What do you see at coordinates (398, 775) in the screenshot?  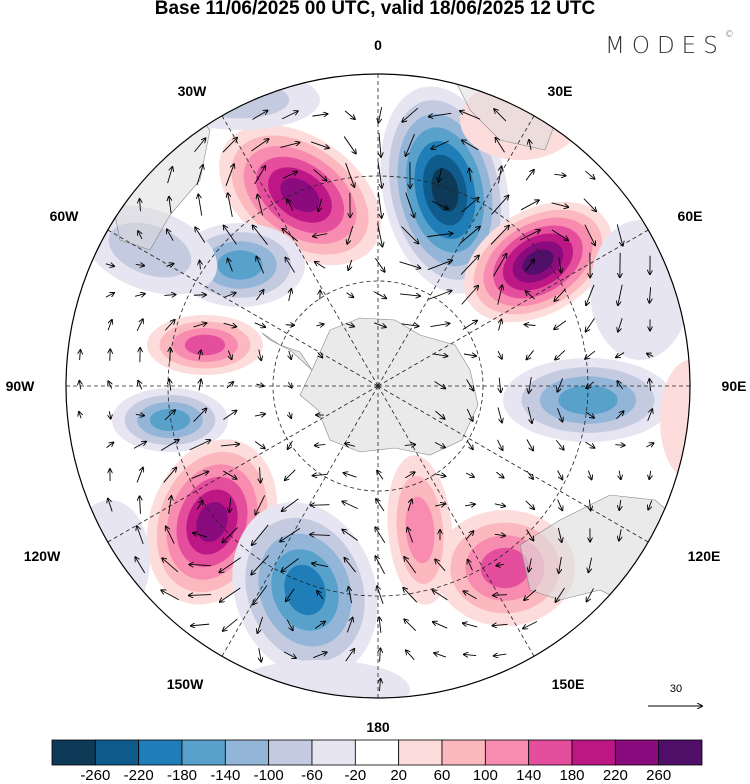 I see `colorbar-tick-label: 20` at bounding box center [398, 775].